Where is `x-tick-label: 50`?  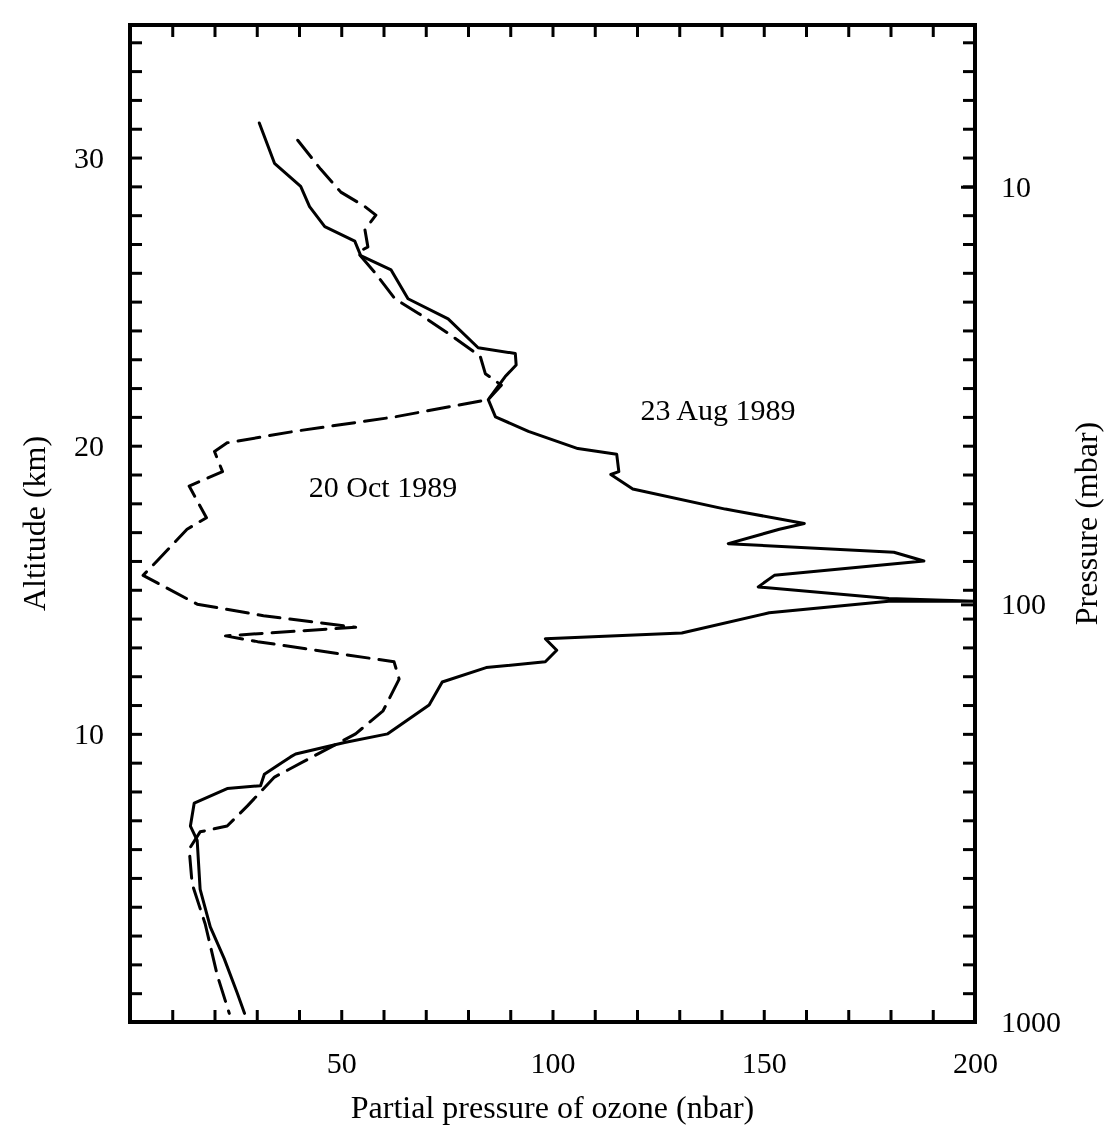 x-tick-label: 50 is located at coordinates (341, 1063).